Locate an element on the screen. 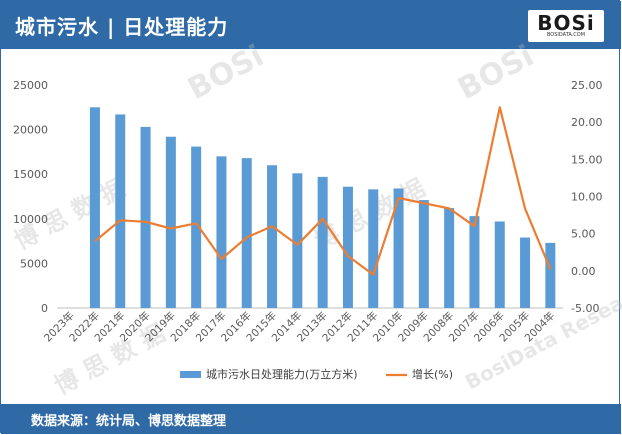 The height and width of the screenshot is (435, 622). page-title: 城市污水 | 日处理能力 is located at coordinates (122, 27).